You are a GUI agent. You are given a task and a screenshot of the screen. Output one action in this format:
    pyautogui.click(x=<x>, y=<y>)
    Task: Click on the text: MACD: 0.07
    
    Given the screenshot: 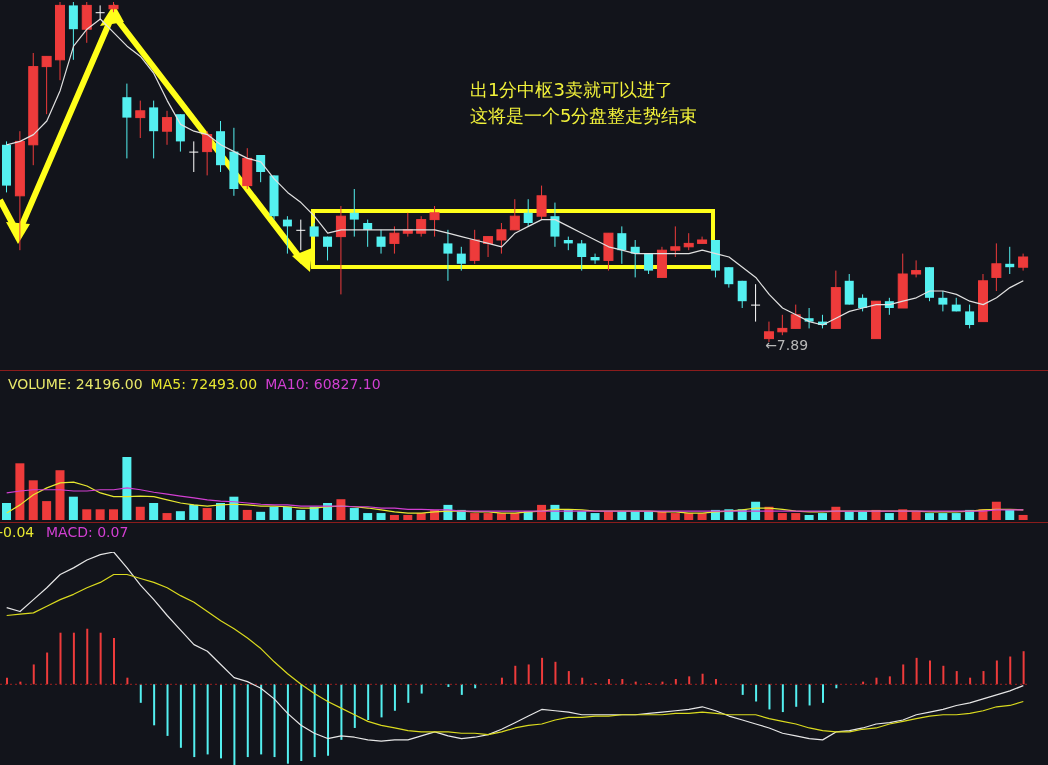 What is the action you would take?
    pyautogui.click(x=87, y=532)
    